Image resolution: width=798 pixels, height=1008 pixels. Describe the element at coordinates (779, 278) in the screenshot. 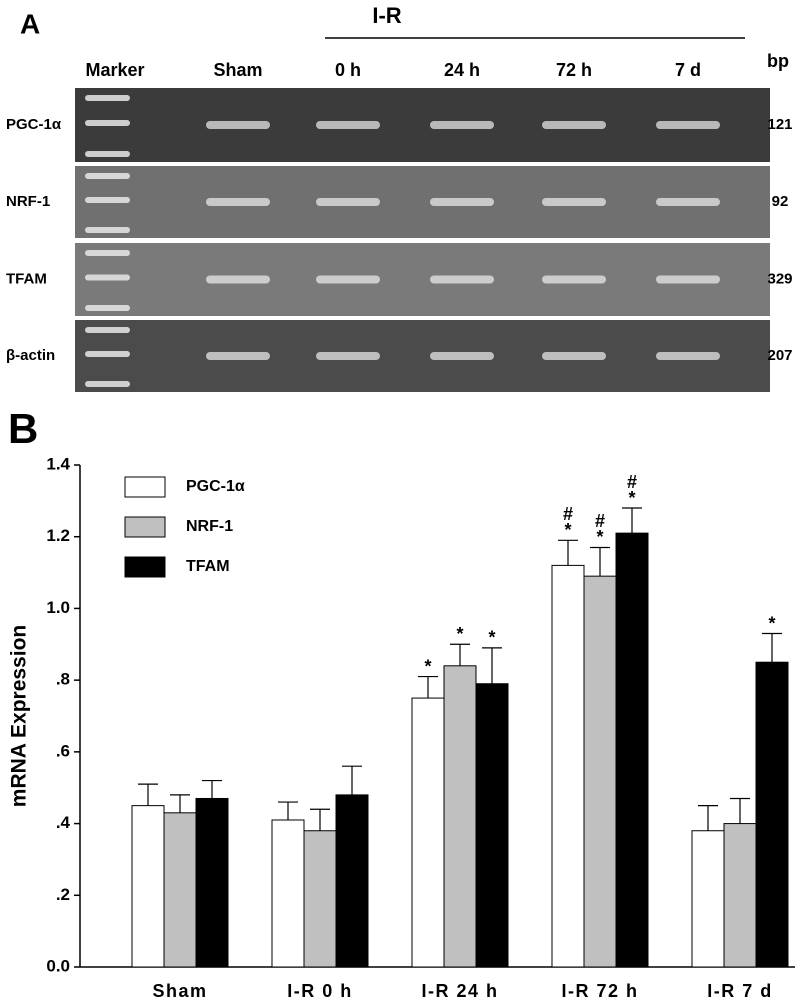

I see `bp-label: 329` at that location.